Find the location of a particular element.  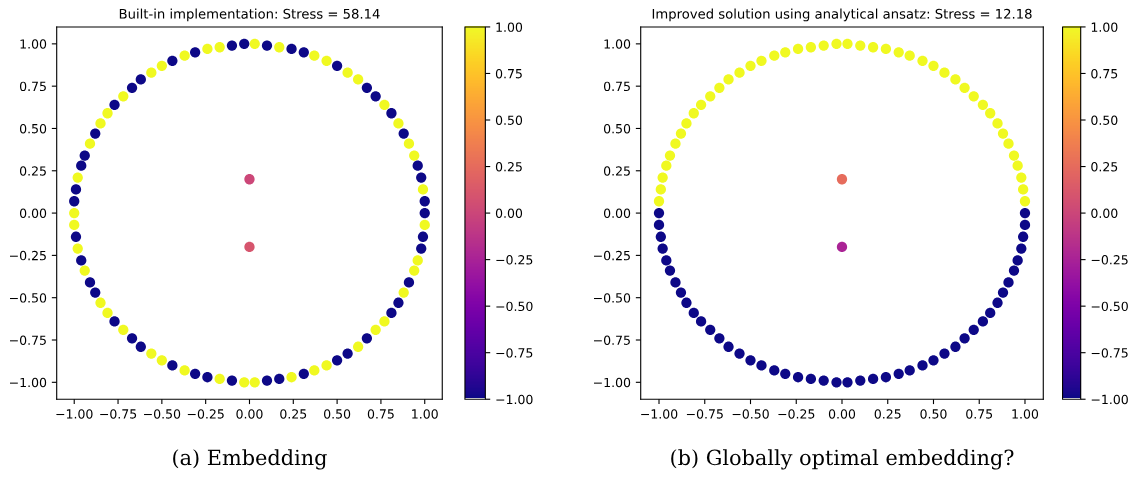

y-tick-label: −0.50 is located at coordinates (28, 298).